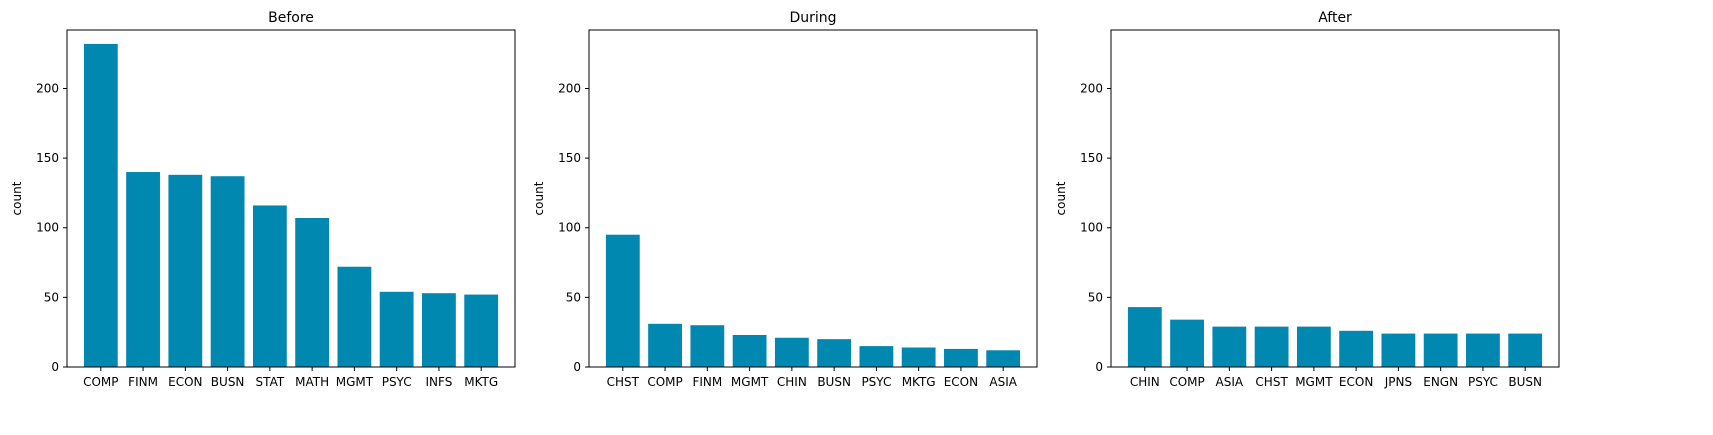 Image resolution: width=1713 pixels, height=435 pixels. Describe the element at coordinates (1398, 382) in the screenshot. I see `x-tick-label: JPNS` at that location.